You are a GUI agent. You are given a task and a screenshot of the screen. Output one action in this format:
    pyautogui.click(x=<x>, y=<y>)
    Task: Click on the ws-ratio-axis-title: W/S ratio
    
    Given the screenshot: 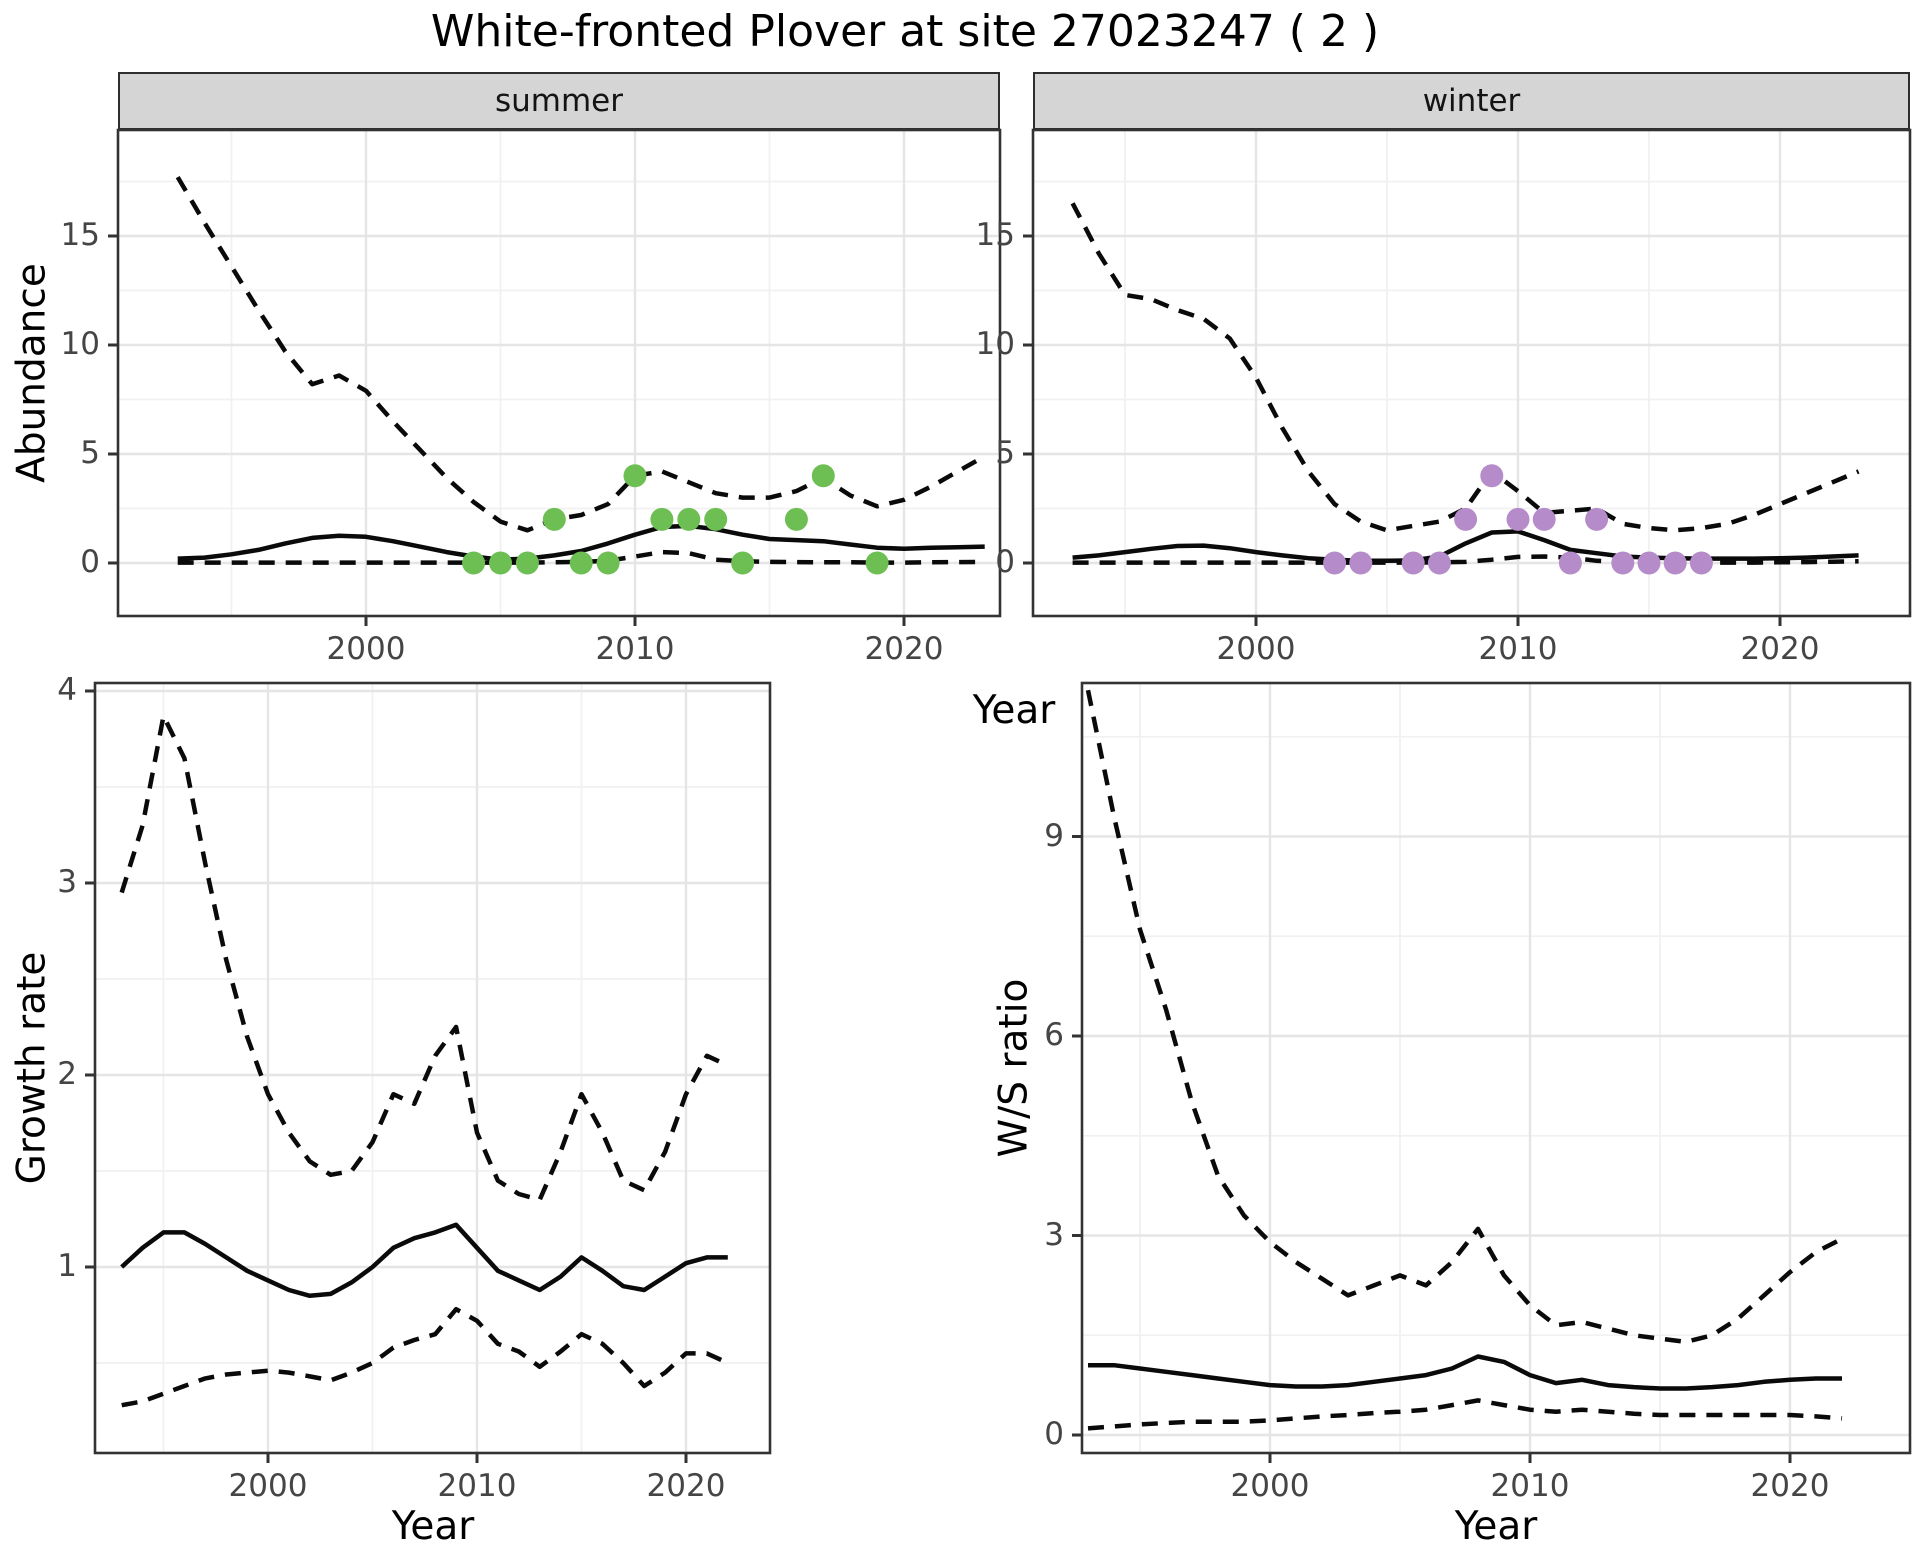 What is the action you would take?
    pyautogui.click(x=1014, y=1068)
    